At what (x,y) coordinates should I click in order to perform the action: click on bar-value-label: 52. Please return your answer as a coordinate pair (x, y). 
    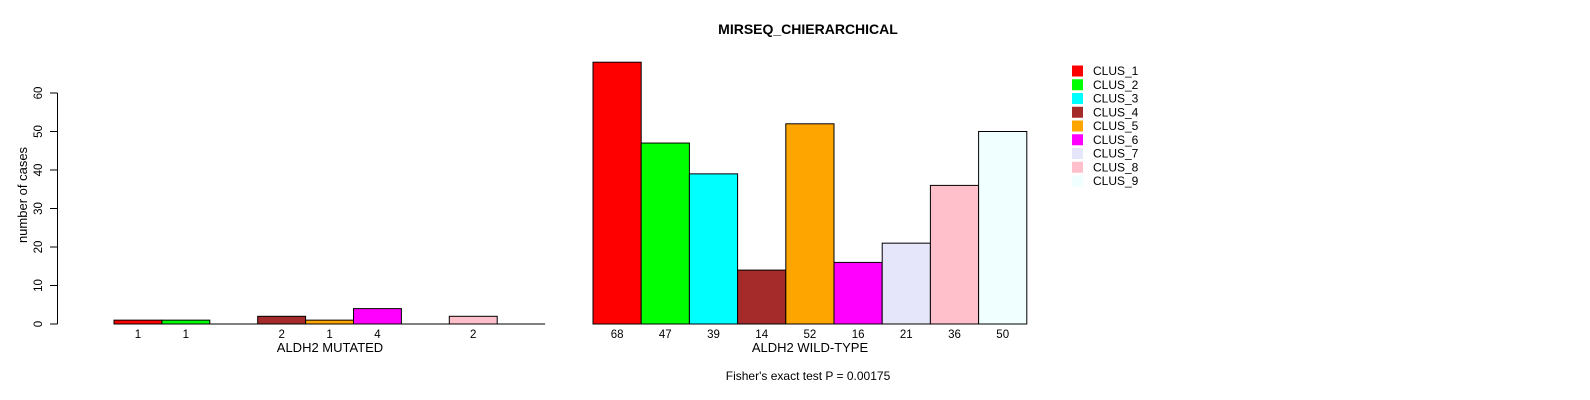
    Looking at the image, I should click on (810, 335).